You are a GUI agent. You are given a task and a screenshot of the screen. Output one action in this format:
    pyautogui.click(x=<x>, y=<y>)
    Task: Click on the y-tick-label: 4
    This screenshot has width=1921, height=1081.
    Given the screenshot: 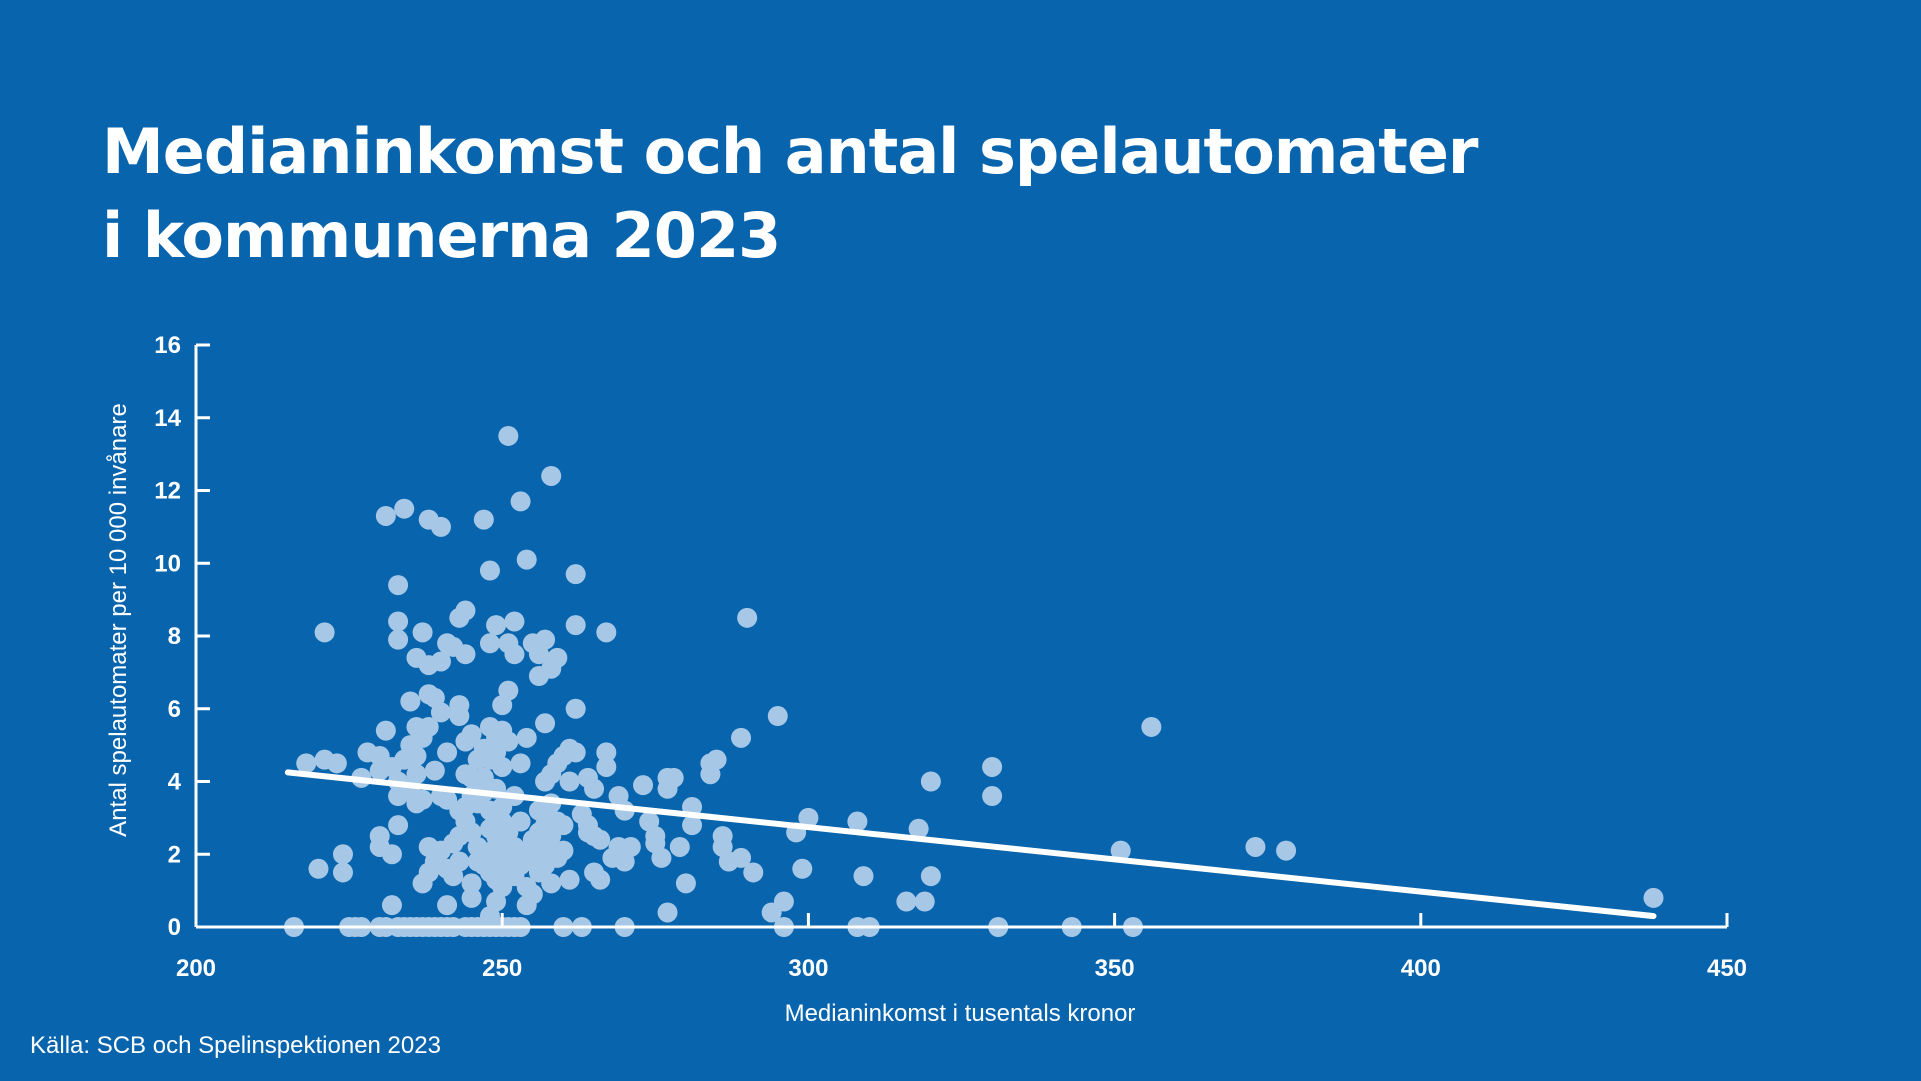 What is the action you would take?
    pyautogui.click(x=175, y=782)
    